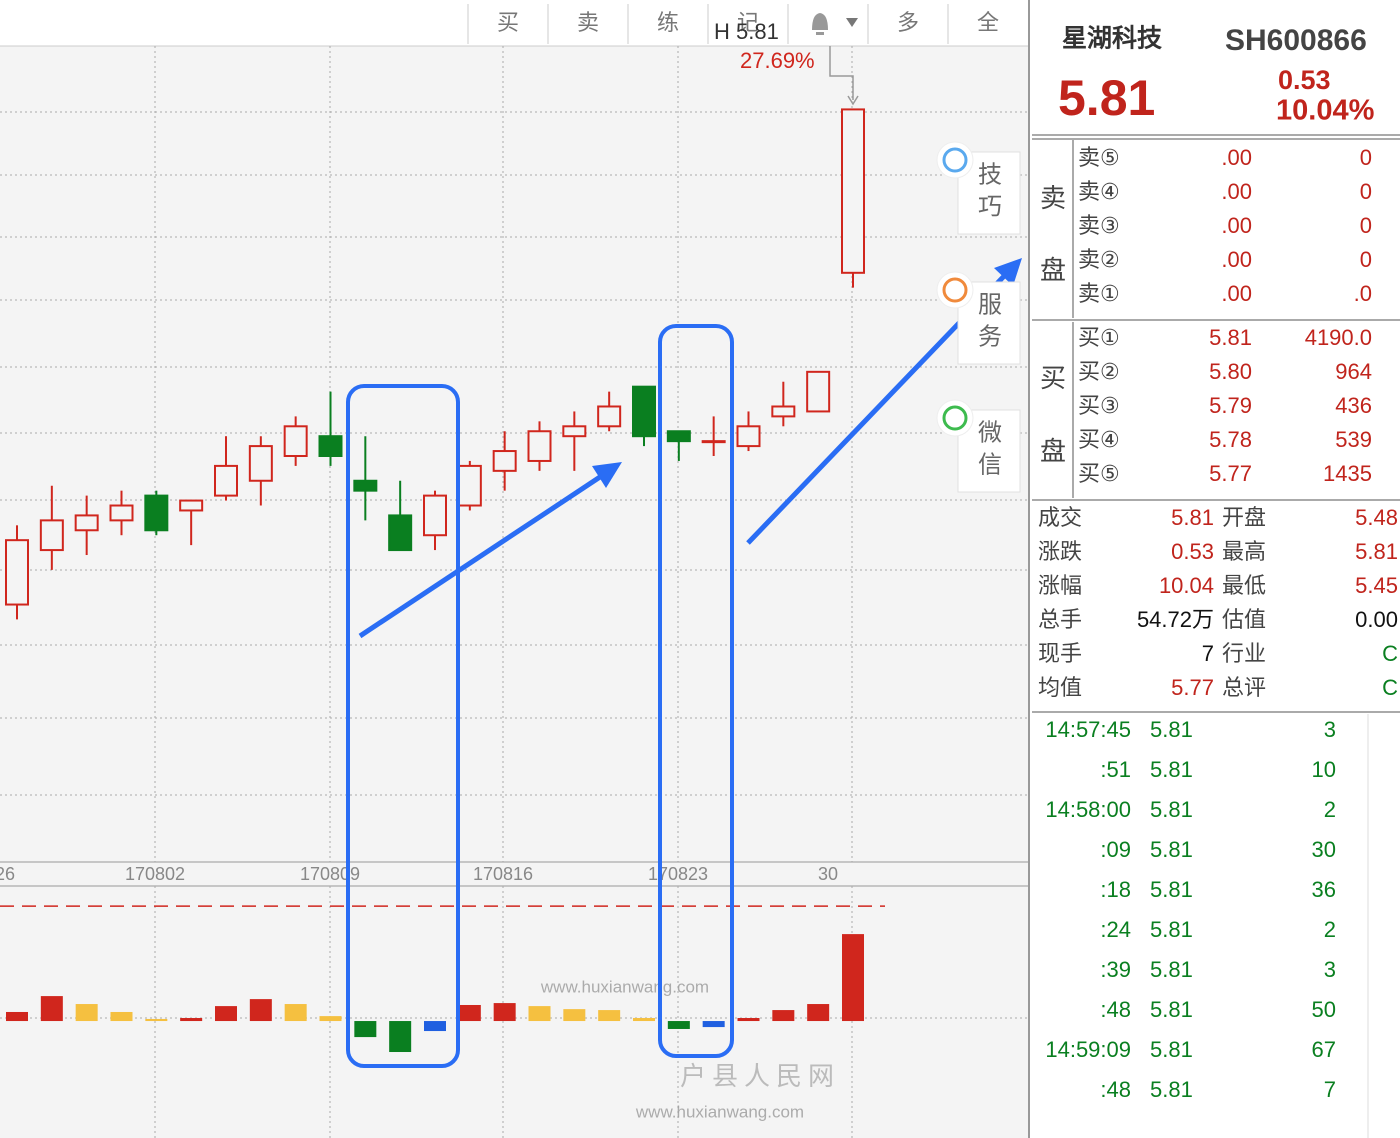  I want to click on side-button-label: 服, so click(990, 304).